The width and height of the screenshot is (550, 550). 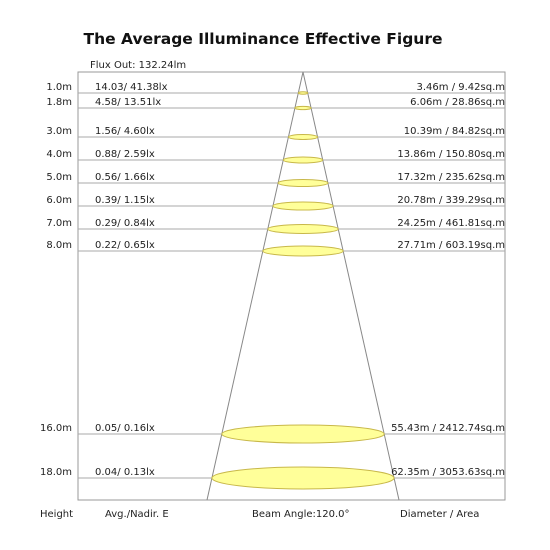 I want to click on avg-nadir-label: 0.56/ 1.66lx, so click(x=125, y=177).